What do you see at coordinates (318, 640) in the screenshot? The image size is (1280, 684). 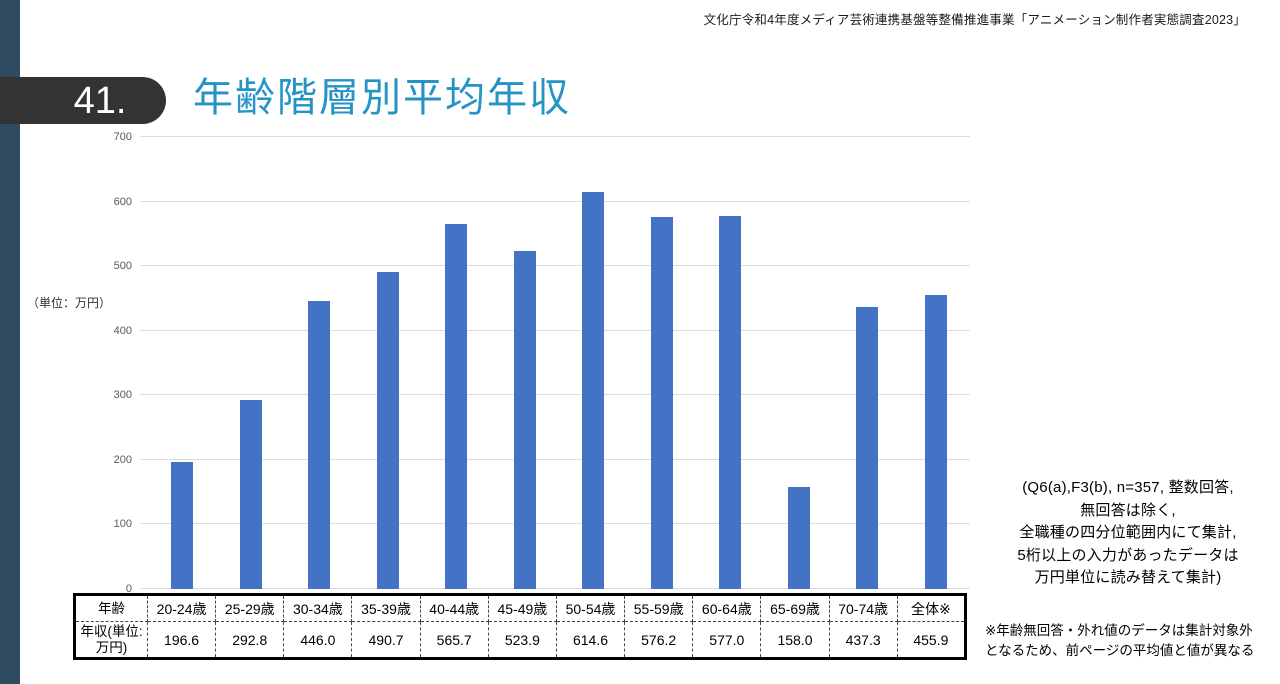 I see `table-income-cell-30-34歳: 446.0` at bounding box center [318, 640].